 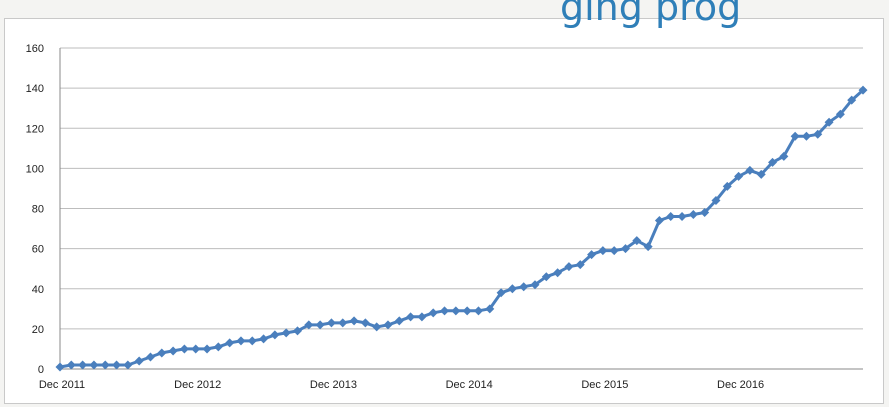 What do you see at coordinates (604, 385) in the screenshot?
I see `x-tick-label: Dec 2015` at bounding box center [604, 385].